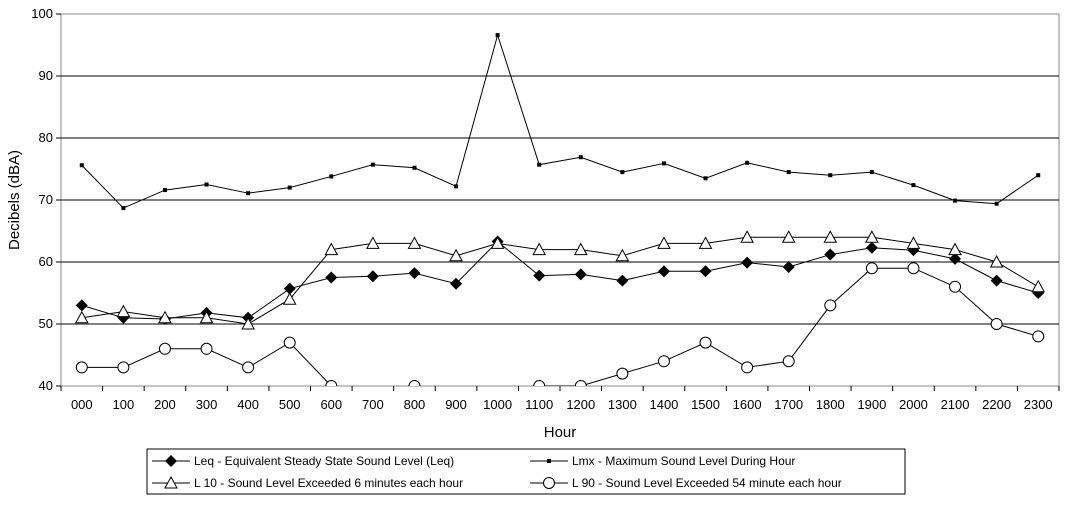 The height and width of the screenshot is (507, 1091). Describe the element at coordinates (497, 404) in the screenshot. I see `x-tick-label: 1000` at that location.